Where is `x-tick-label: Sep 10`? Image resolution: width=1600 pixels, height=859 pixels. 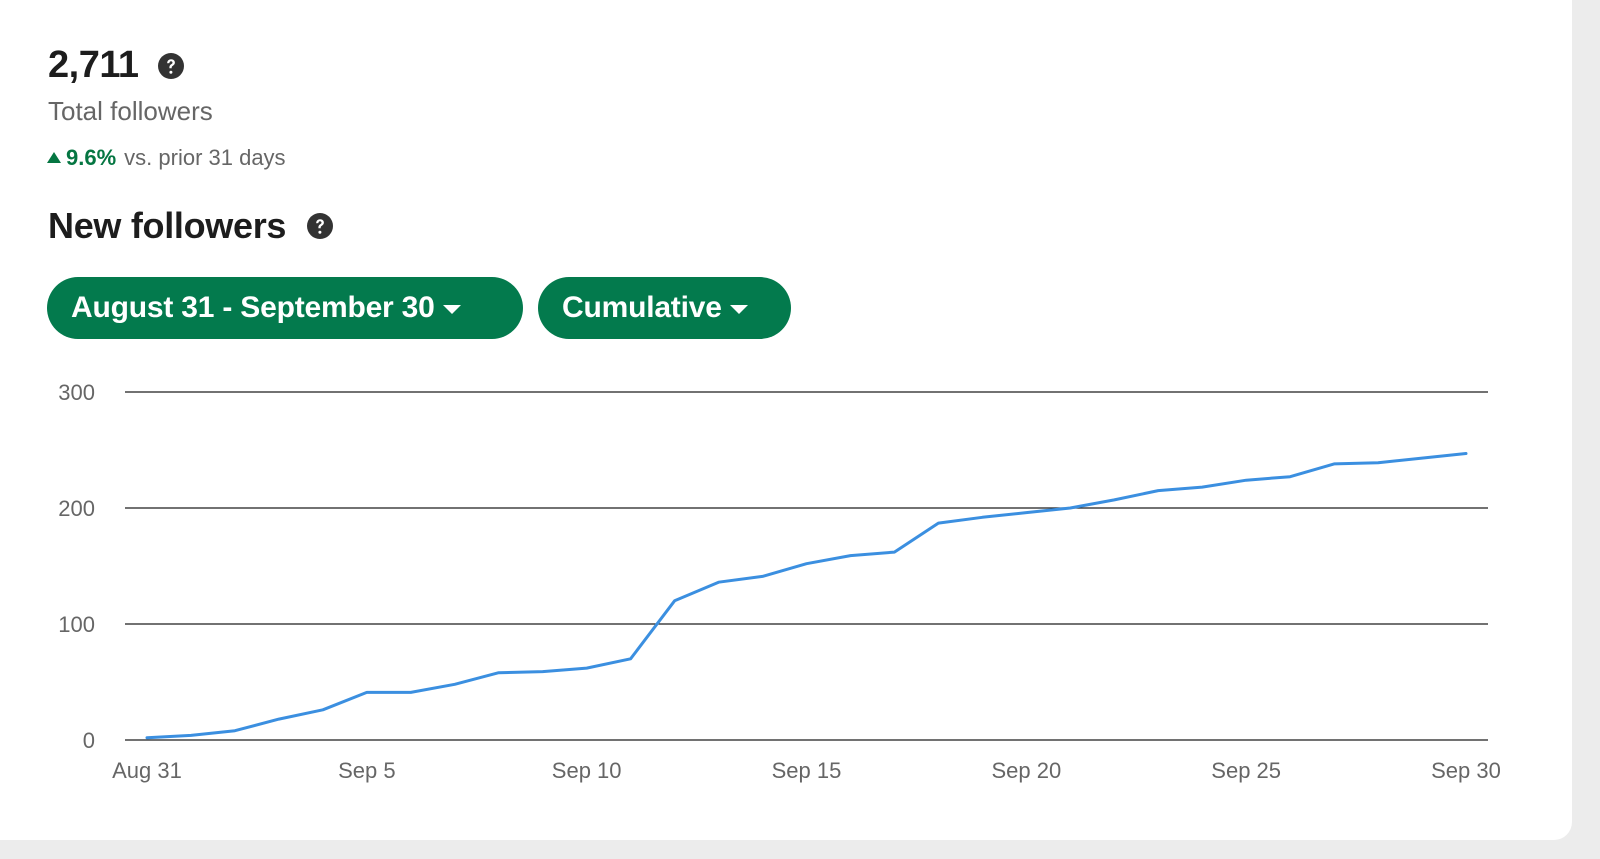 x-tick-label: Sep 10 is located at coordinates (587, 770).